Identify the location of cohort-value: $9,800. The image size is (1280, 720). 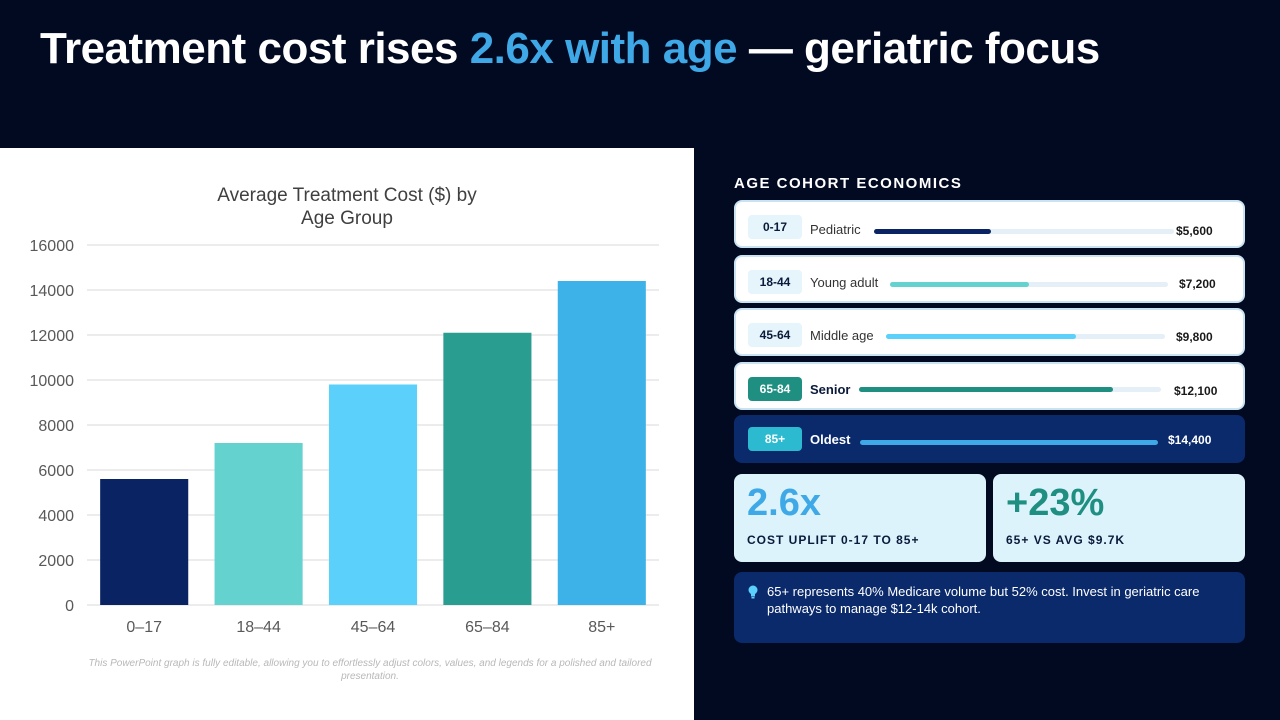
(1194, 337).